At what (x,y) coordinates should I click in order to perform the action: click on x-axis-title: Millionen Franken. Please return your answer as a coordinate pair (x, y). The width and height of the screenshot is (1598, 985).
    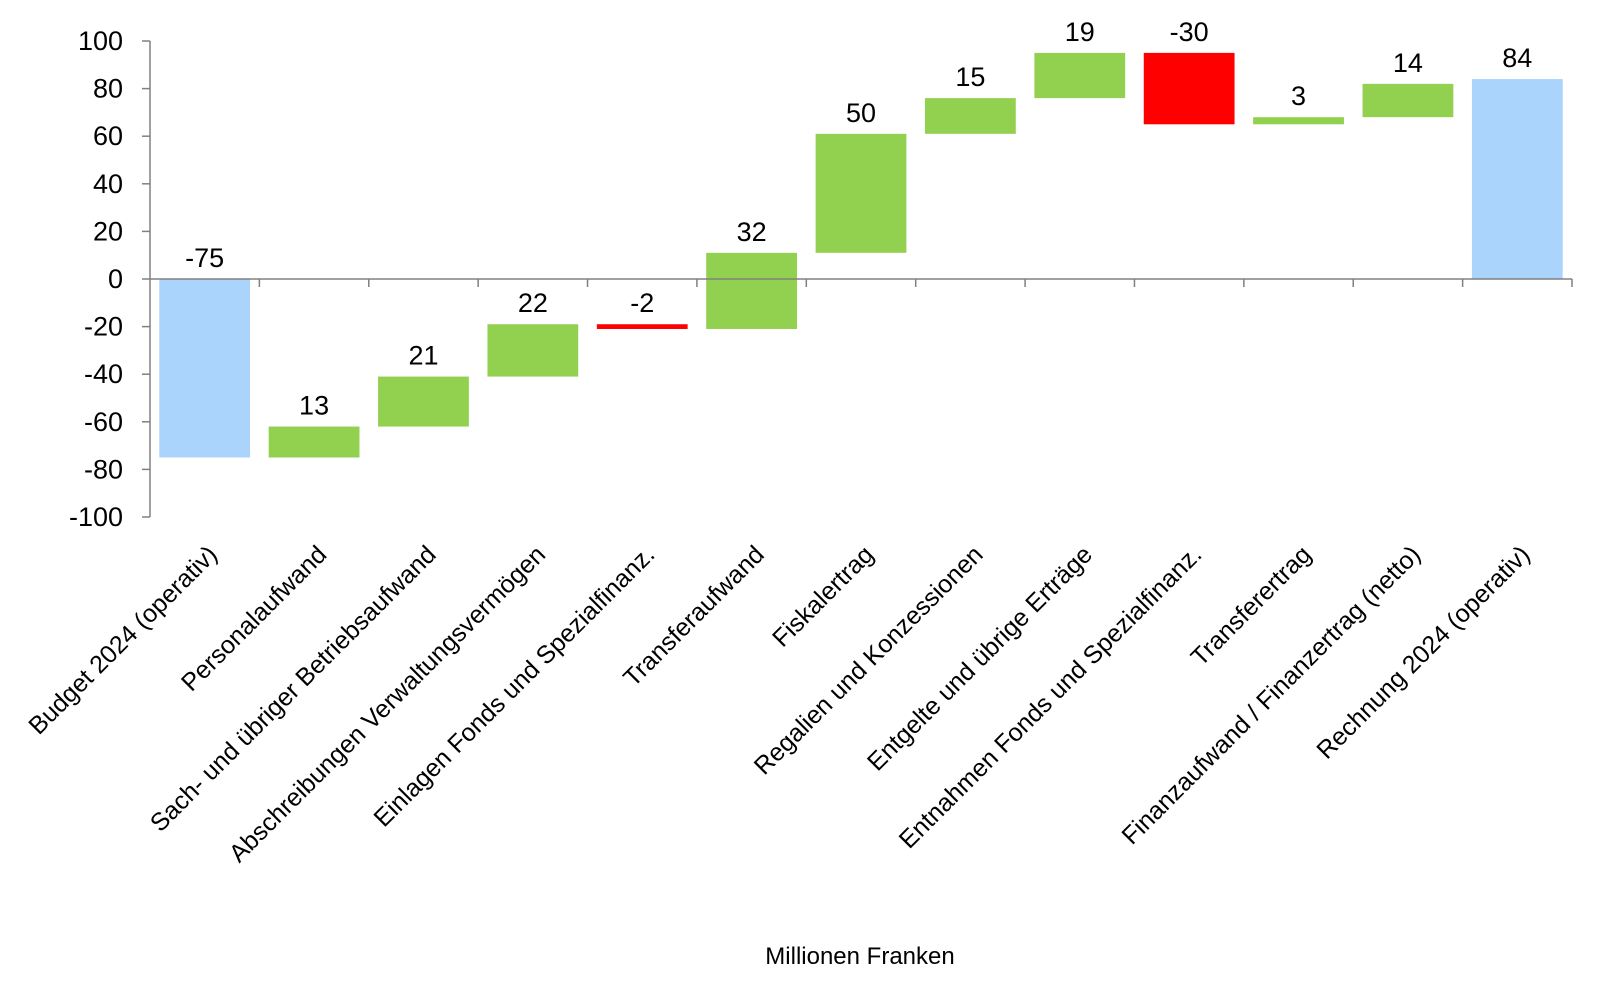
    Looking at the image, I should click on (859, 956).